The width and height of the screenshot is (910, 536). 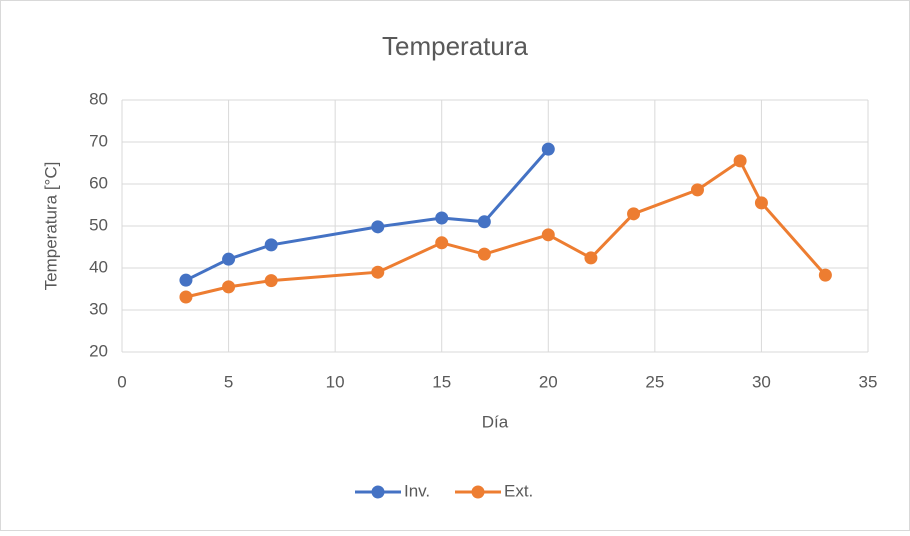 What do you see at coordinates (761, 381) in the screenshot?
I see `x-tick-label: 30` at bounding box center [761, 381].